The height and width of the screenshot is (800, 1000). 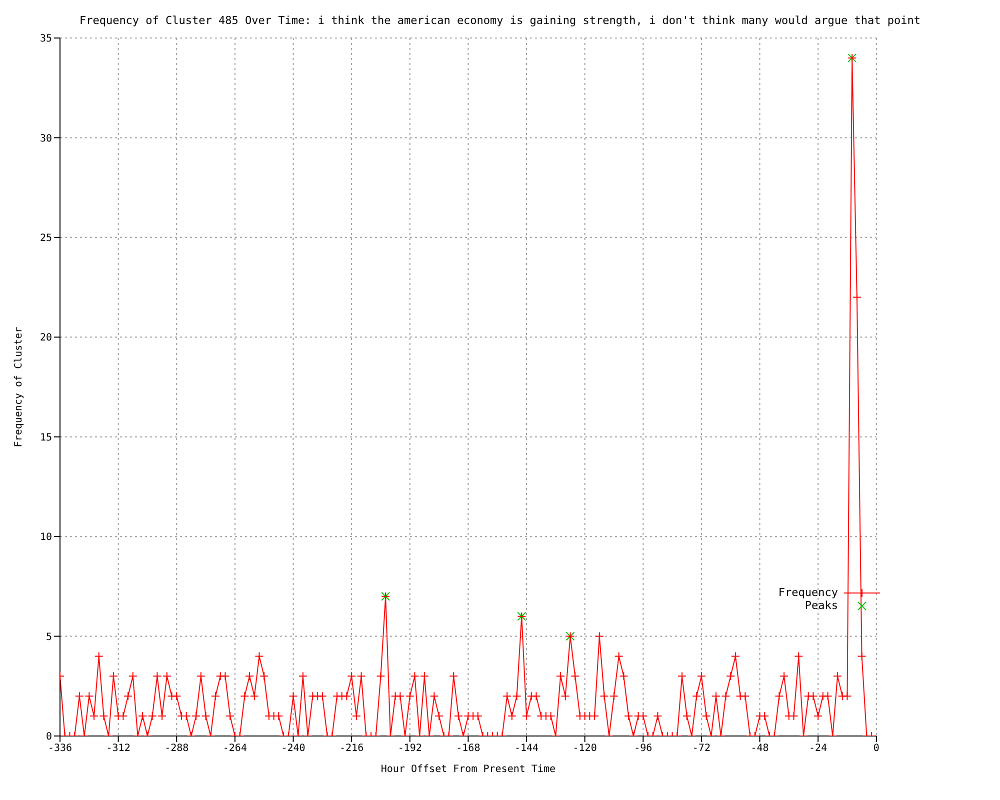 I want to click on y-tick-label: 20, so click(x=46, y=338).